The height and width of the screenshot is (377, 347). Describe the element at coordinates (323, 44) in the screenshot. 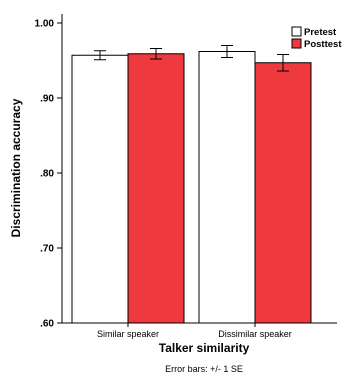

I see `legend-label-posttest: Posttest` at that location.